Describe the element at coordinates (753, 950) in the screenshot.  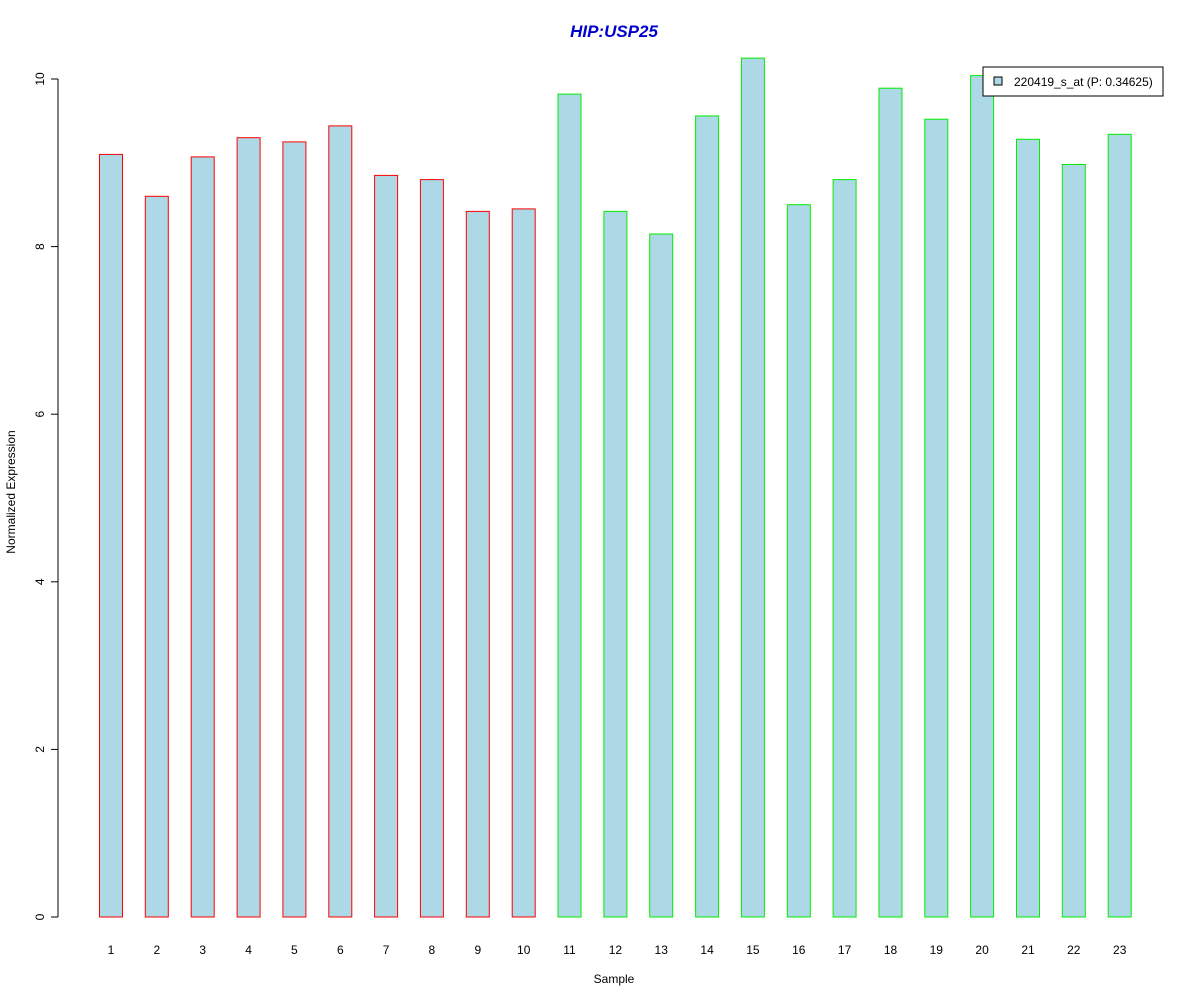
I see `x-tick-label: 15` at that location.